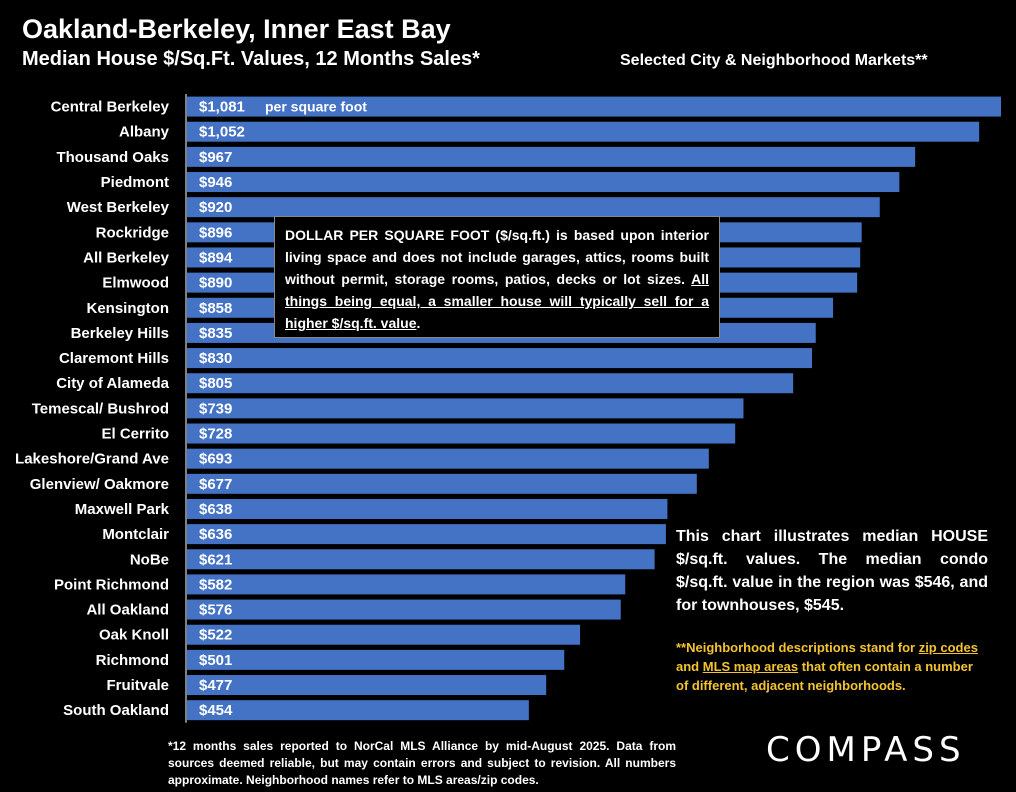 This screenshot has height=792, width=1016. Describe the element at coordinates (215, 559) in the screenshot. I see `data-label: $621` at that location.